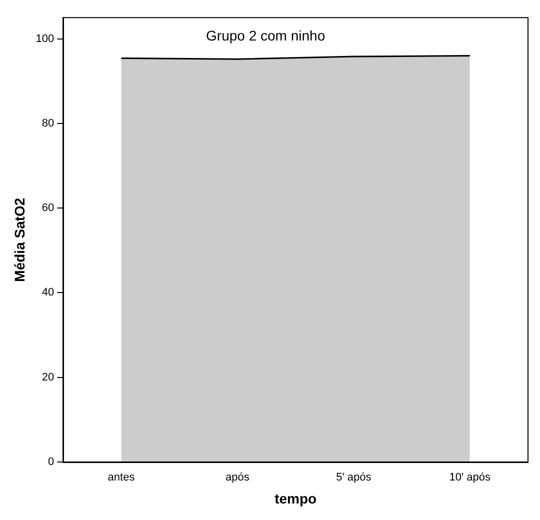  Describe the element at coordinates (266, 35) in the screenshot. I see `text: Grupo 2 com ninho` at that location.